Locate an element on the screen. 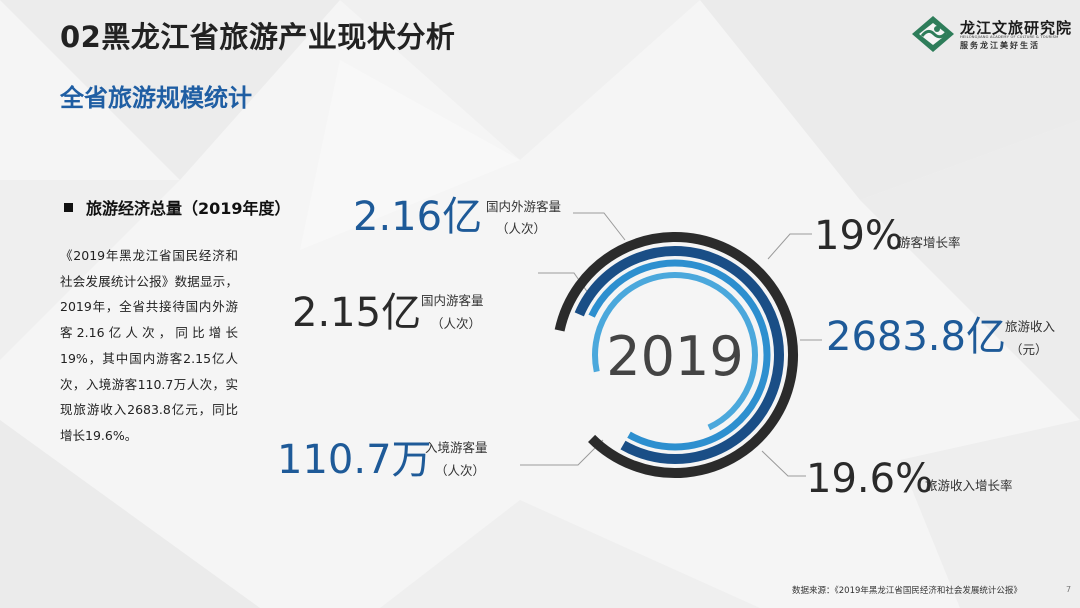  logo-icon is located at coordinates (933, 34).